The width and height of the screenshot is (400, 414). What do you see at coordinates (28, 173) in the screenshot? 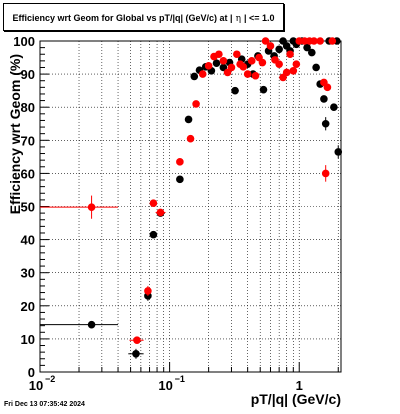
I see `y-tick-label: 60` at bounding box center [28, 173].